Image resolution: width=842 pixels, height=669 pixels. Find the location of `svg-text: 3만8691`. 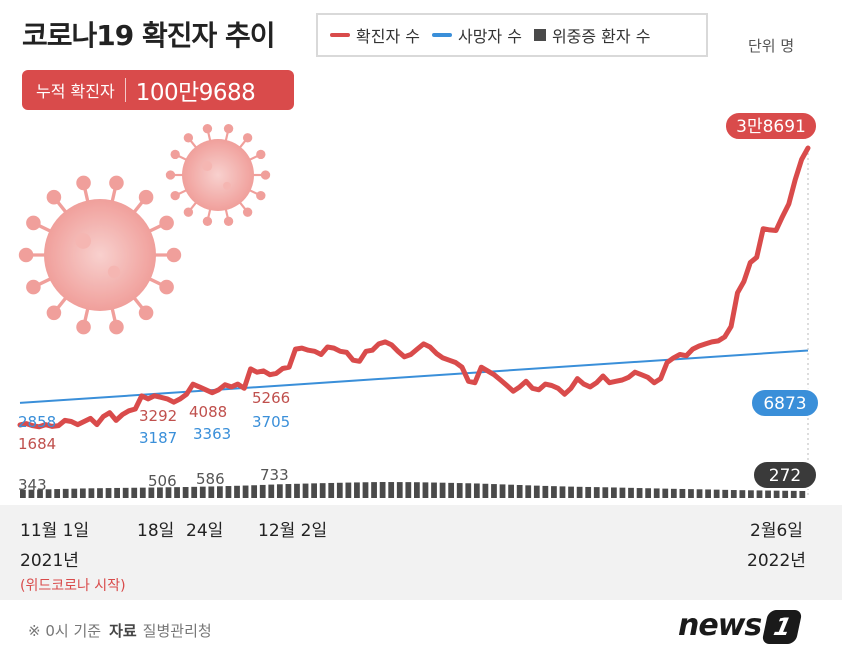

svg-text: 3만8691 is located at coordinates (771, 127).